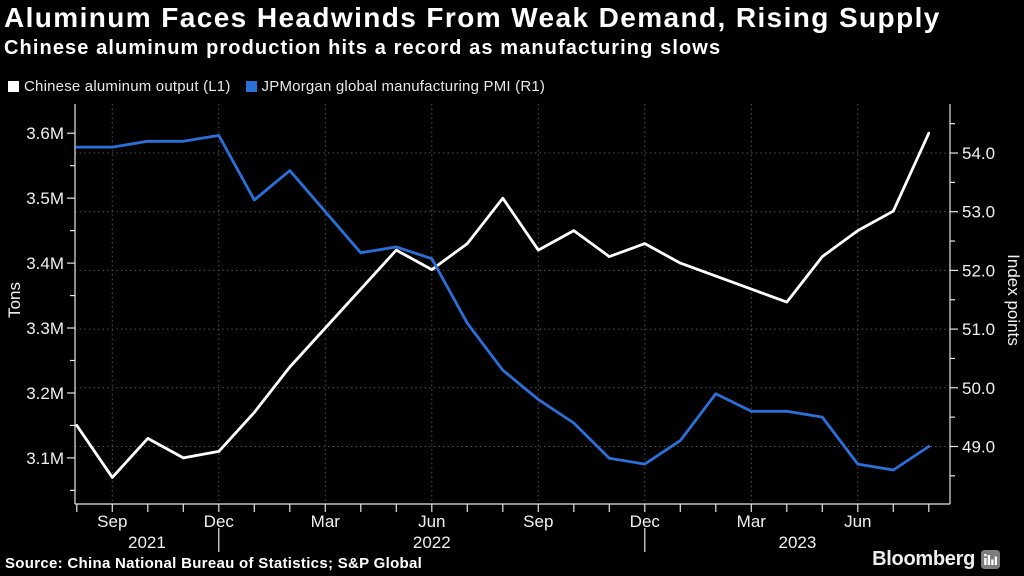  I want to click on legend-item-pmi: JPMorgan global manufacturing PMI (R1), so click(395, 86).